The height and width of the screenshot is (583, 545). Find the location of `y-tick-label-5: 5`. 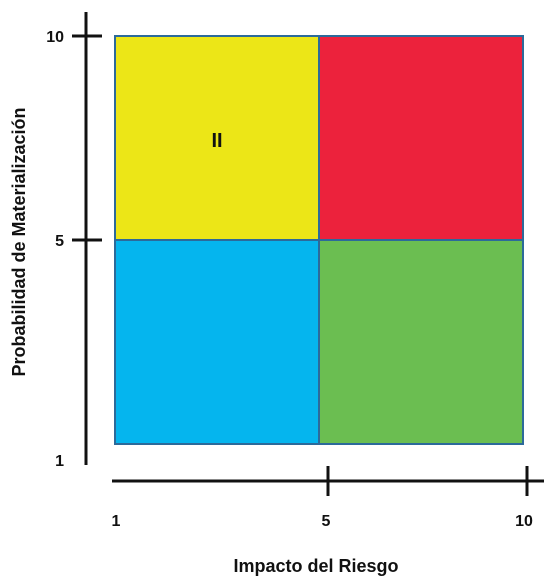

y-tick-label-5: 5 is located at coordinates (59, 241).